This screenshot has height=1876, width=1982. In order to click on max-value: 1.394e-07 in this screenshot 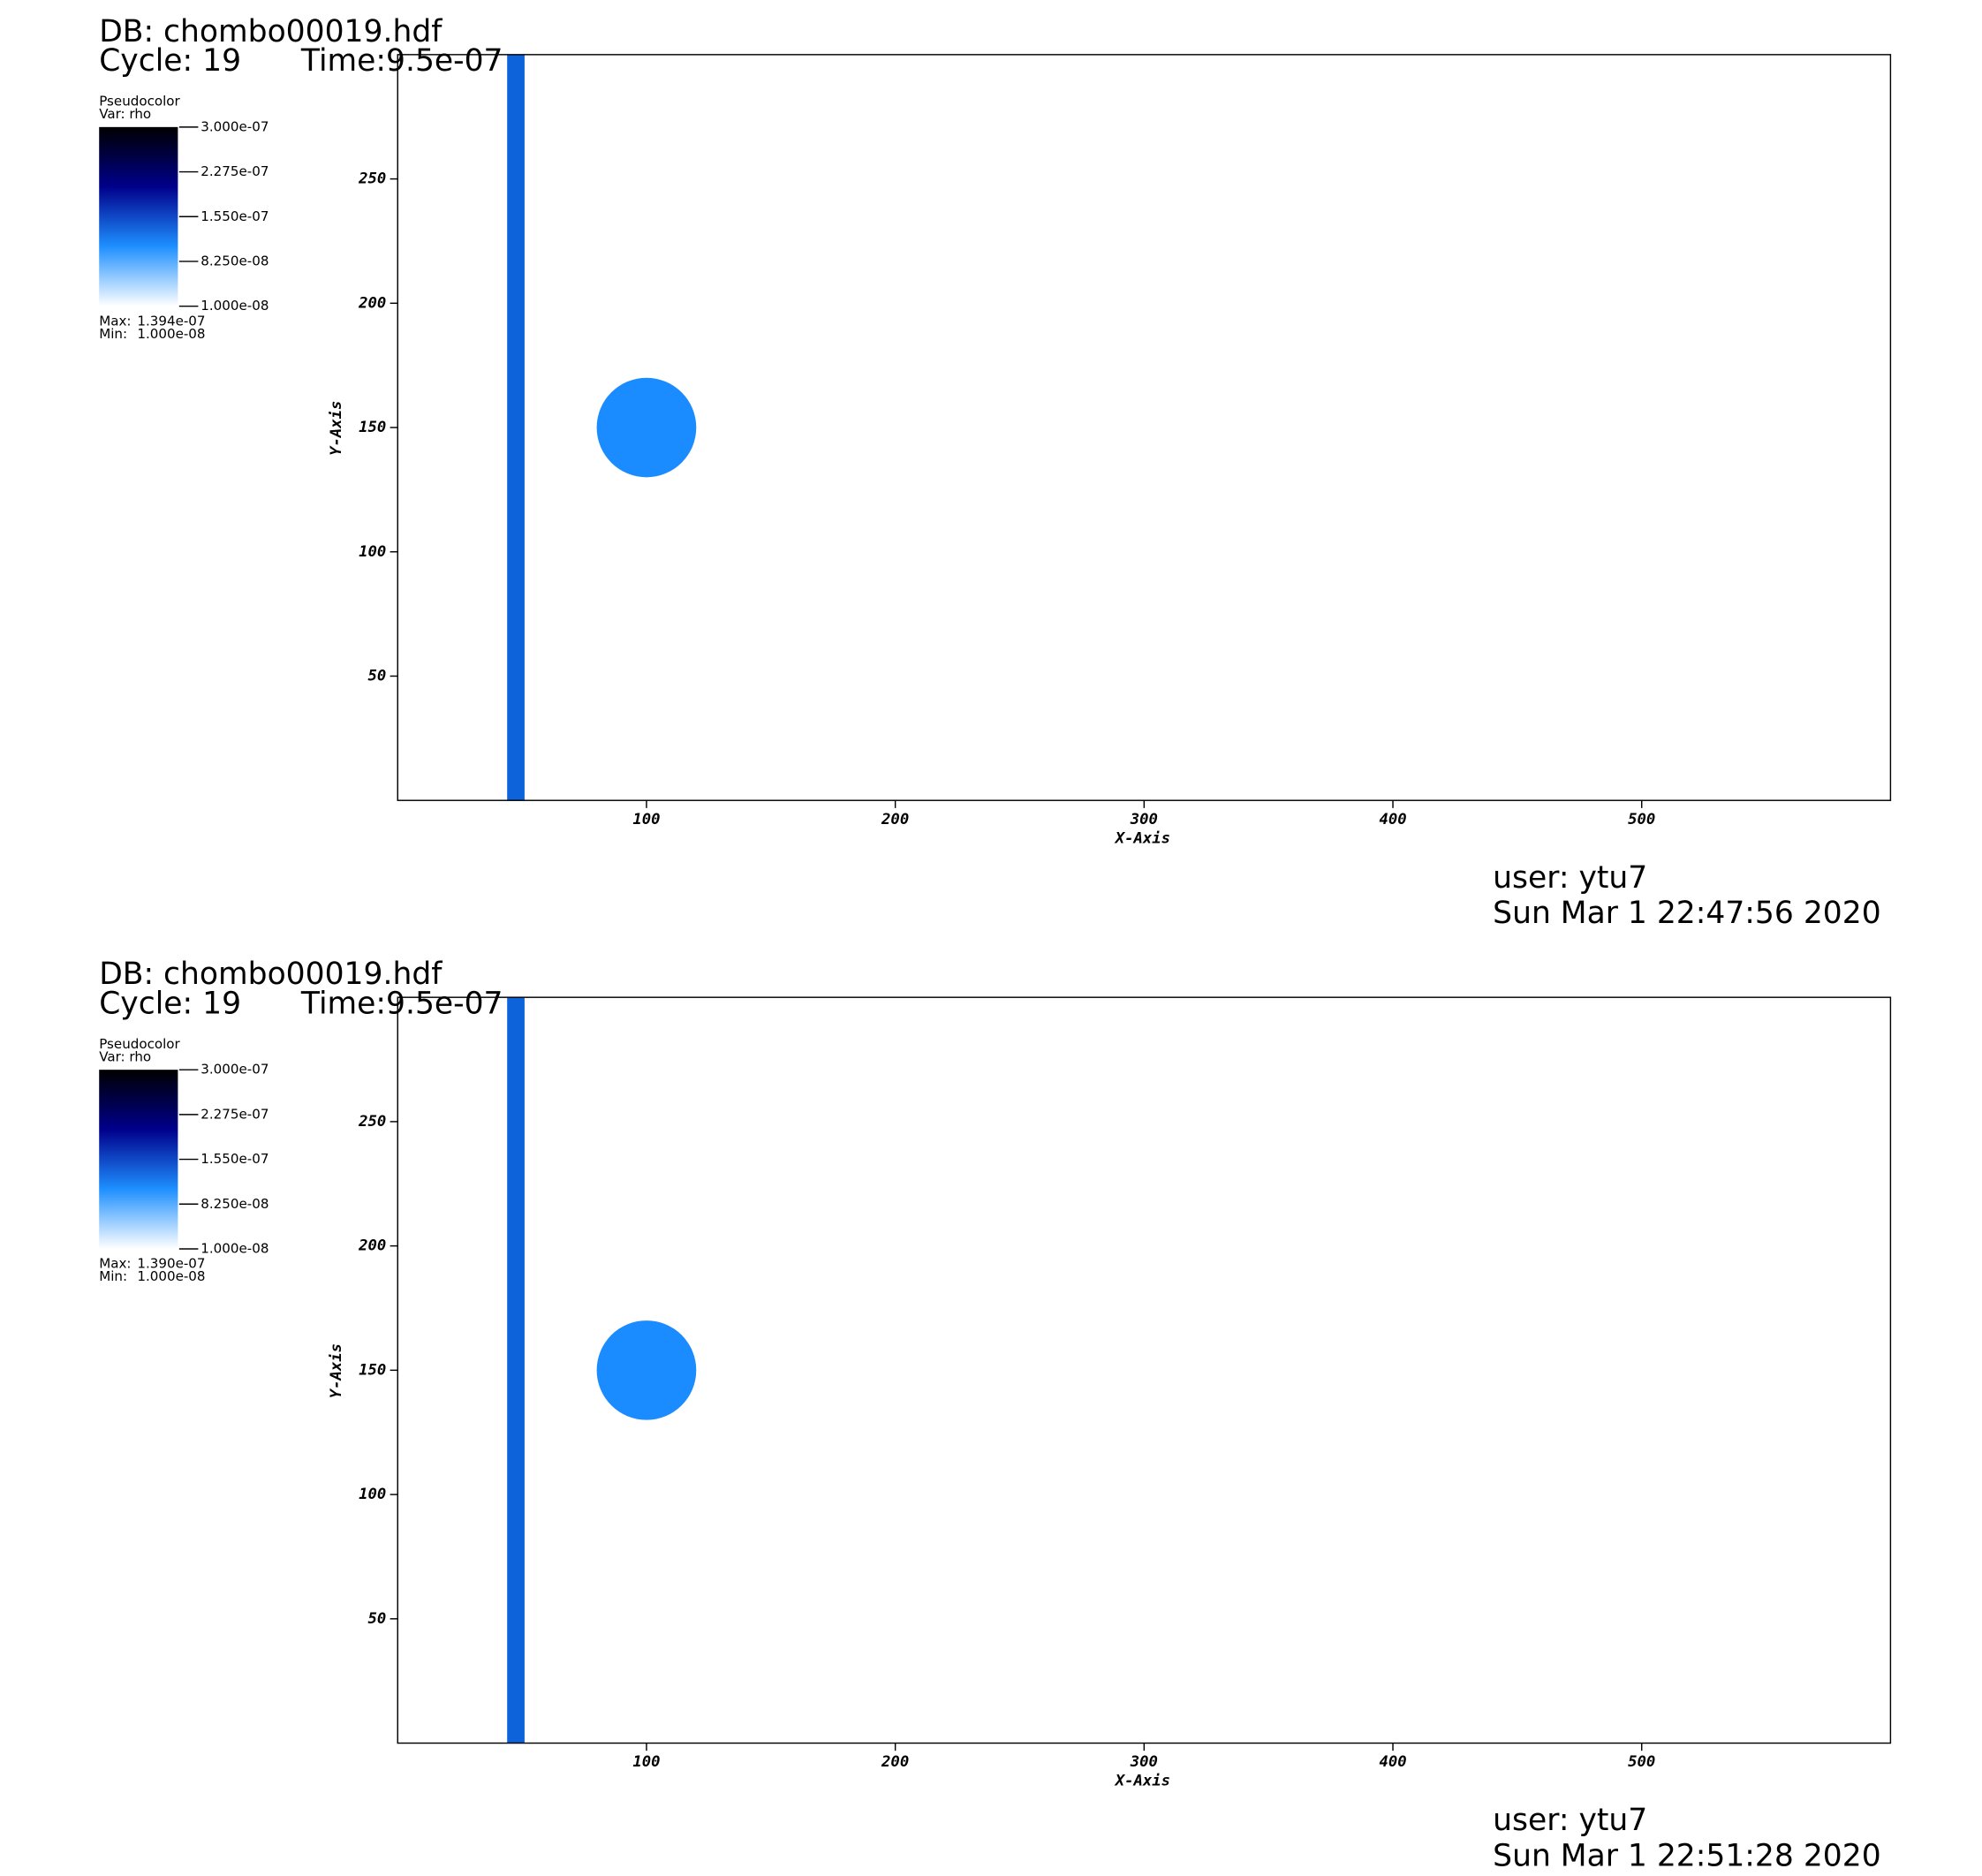, I will do `click(171, 321)`.